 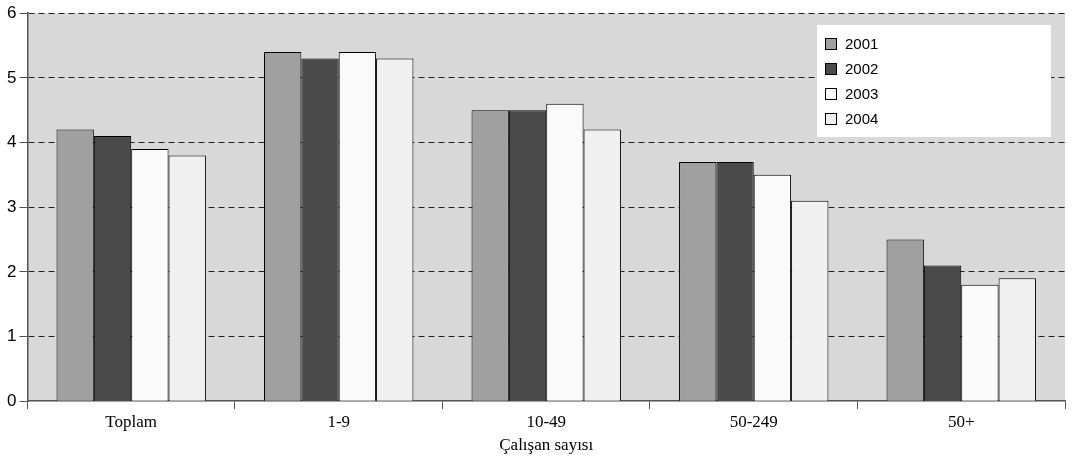 I want to click on y-tick-label: 3, so click(x=11, y=206).